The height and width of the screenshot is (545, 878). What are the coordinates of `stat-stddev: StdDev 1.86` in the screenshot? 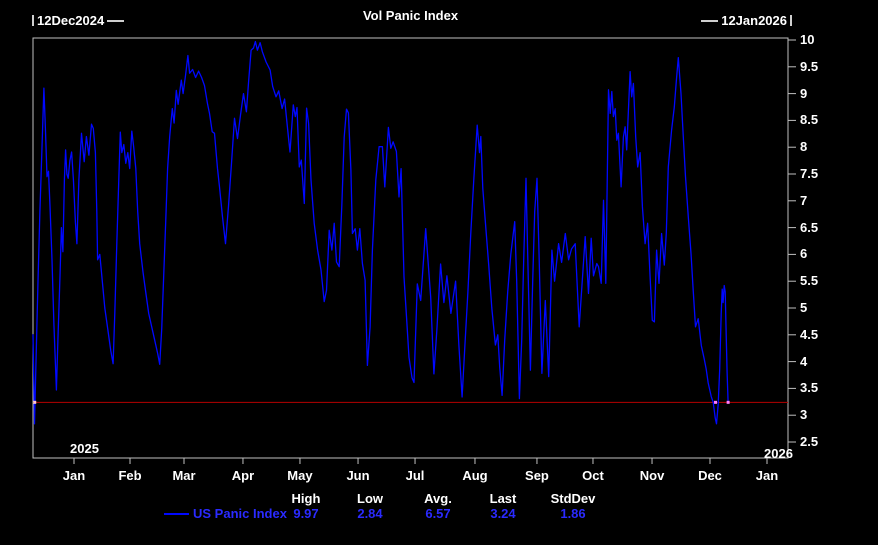 It's located at (573, 506).